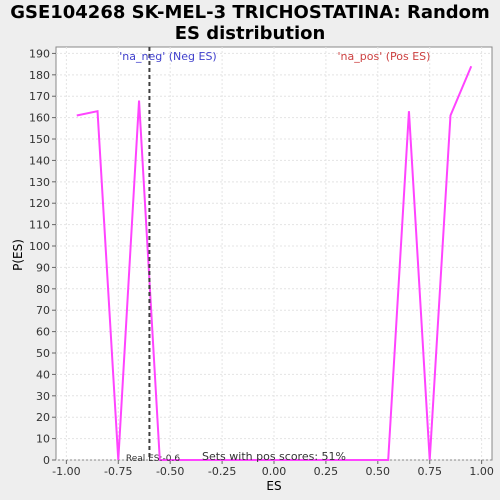  Describe the element at coordinates (273, 486) in the screenshot. I see `x-axis-label: ES` at that location.